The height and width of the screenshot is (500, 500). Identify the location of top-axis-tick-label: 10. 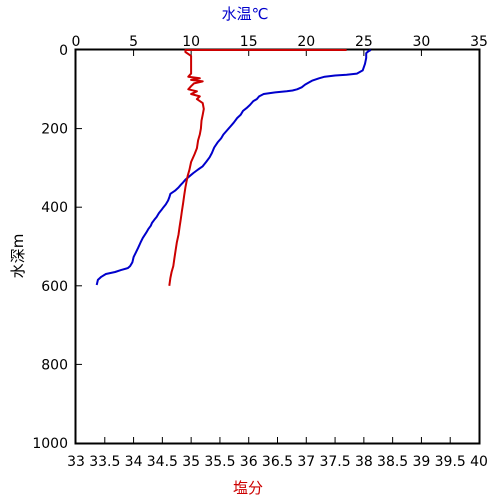
(191, 42).